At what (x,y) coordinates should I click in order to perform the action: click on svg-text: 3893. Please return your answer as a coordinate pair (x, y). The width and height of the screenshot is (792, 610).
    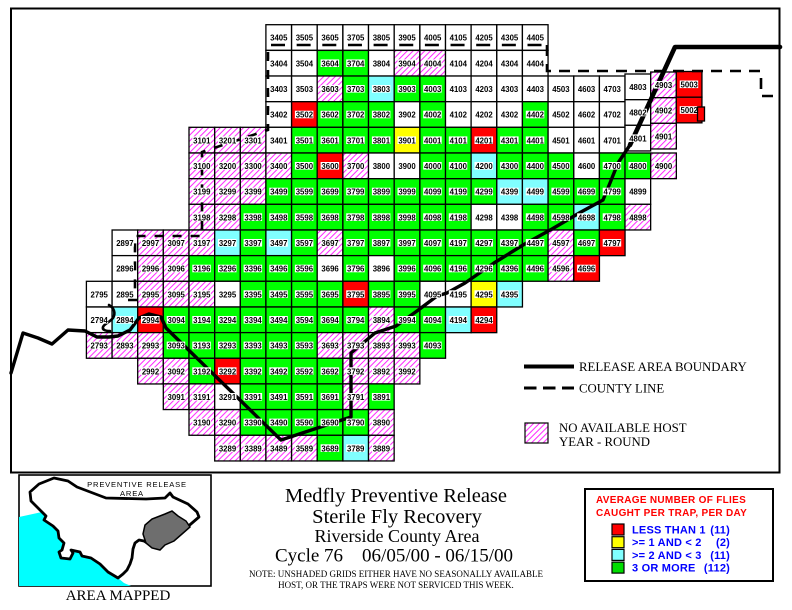
    Looking at the image, I should click on (382, 346).